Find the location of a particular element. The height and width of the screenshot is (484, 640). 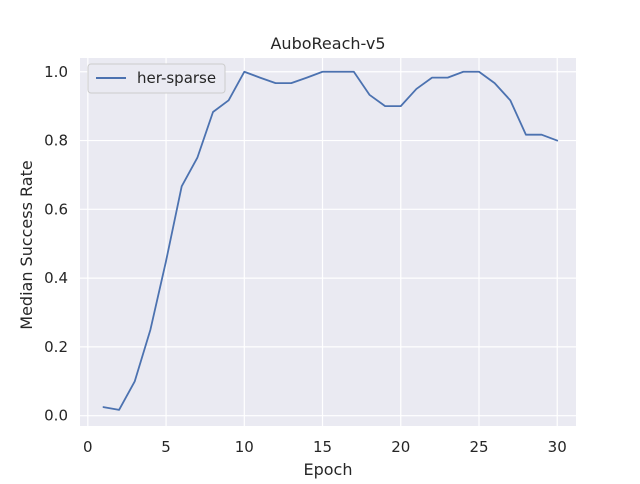

legend: her-sparse is located at coordinates (156, 78).